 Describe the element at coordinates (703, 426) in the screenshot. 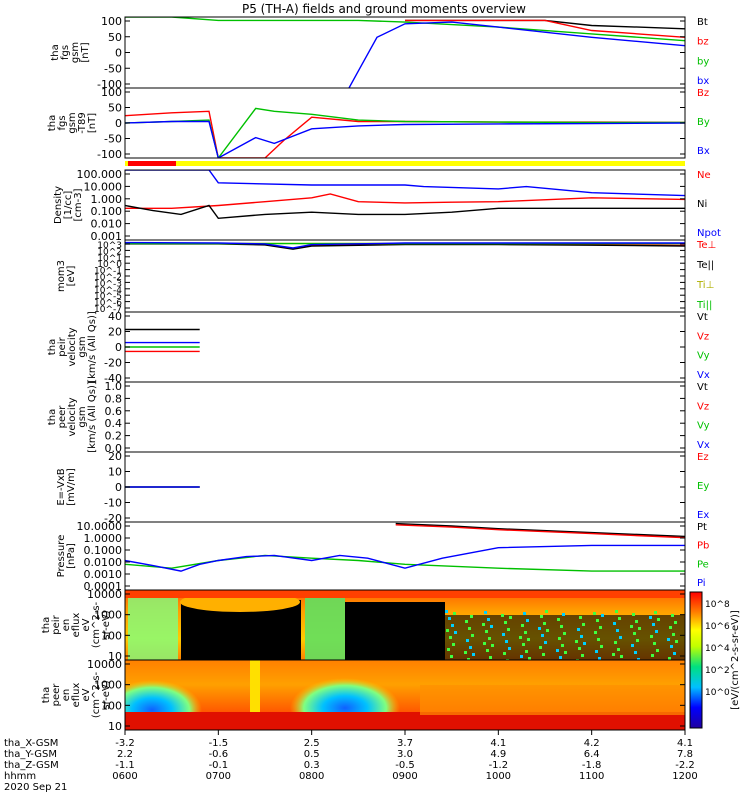

I see `legend-entry: Vy` at that location.